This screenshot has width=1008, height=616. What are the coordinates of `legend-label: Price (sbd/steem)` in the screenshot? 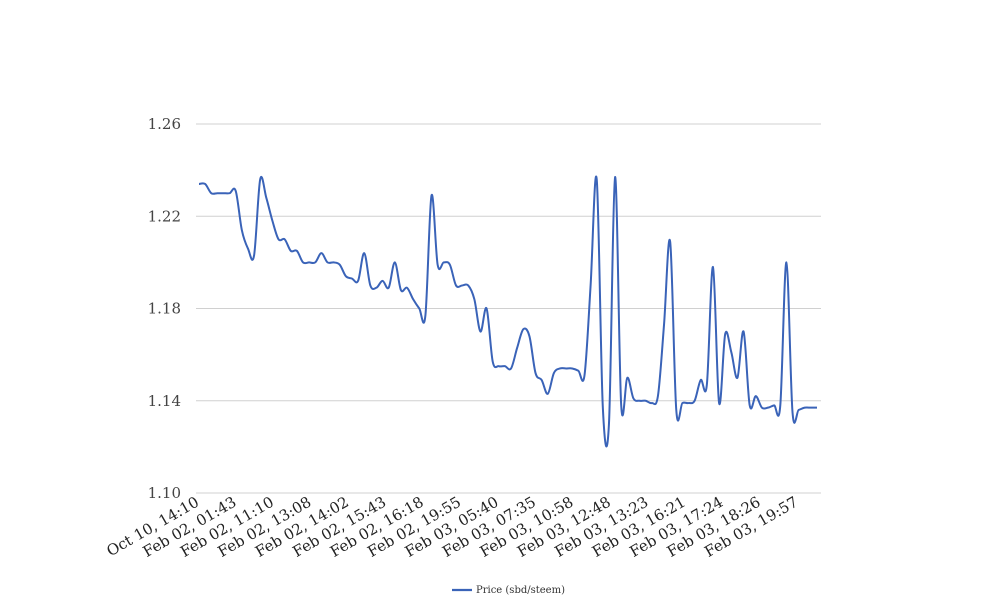 It's located at (520, 590).